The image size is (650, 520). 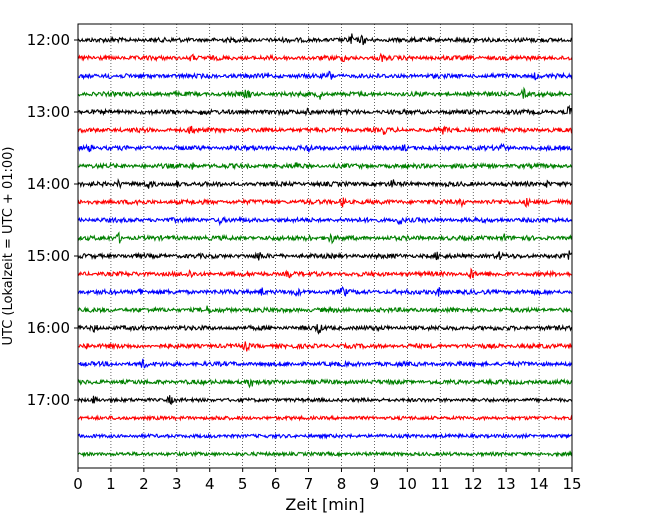 What do you see at coordinates (48, 256) in the screenshot?
I see `y-tick-label: 15:00` at bounding box center [48, 256].